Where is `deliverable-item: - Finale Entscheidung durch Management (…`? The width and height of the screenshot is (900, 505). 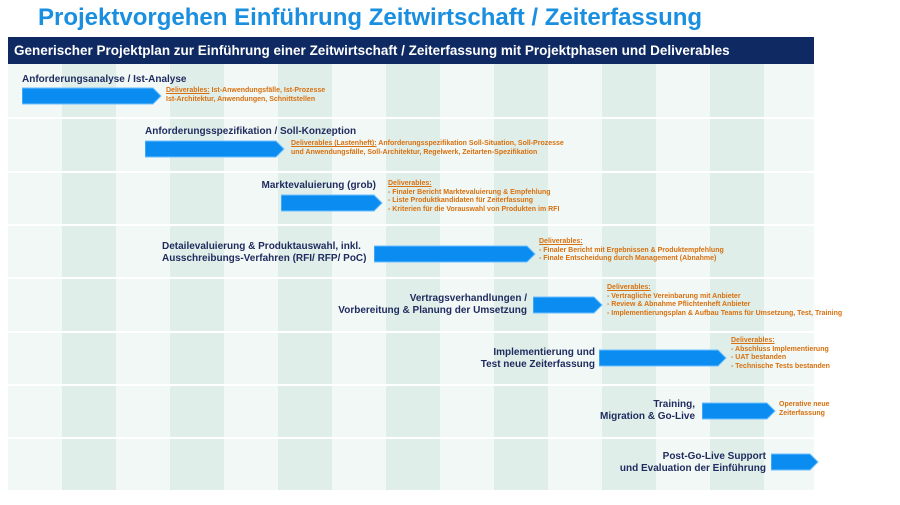 deliverable-item: - Finale Entscheidung durch Management (… is located at coordinates (628, 258).